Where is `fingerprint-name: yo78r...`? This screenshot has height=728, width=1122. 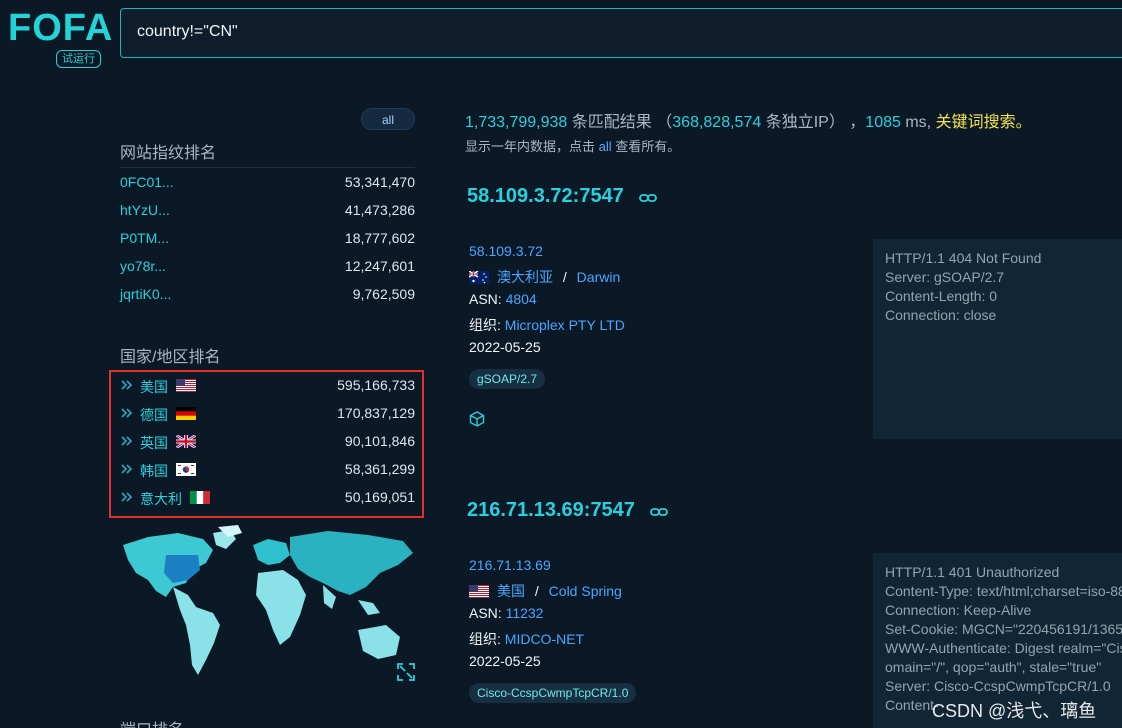 fingerprint-name: yo78r... is located at coordinates (143, 266).